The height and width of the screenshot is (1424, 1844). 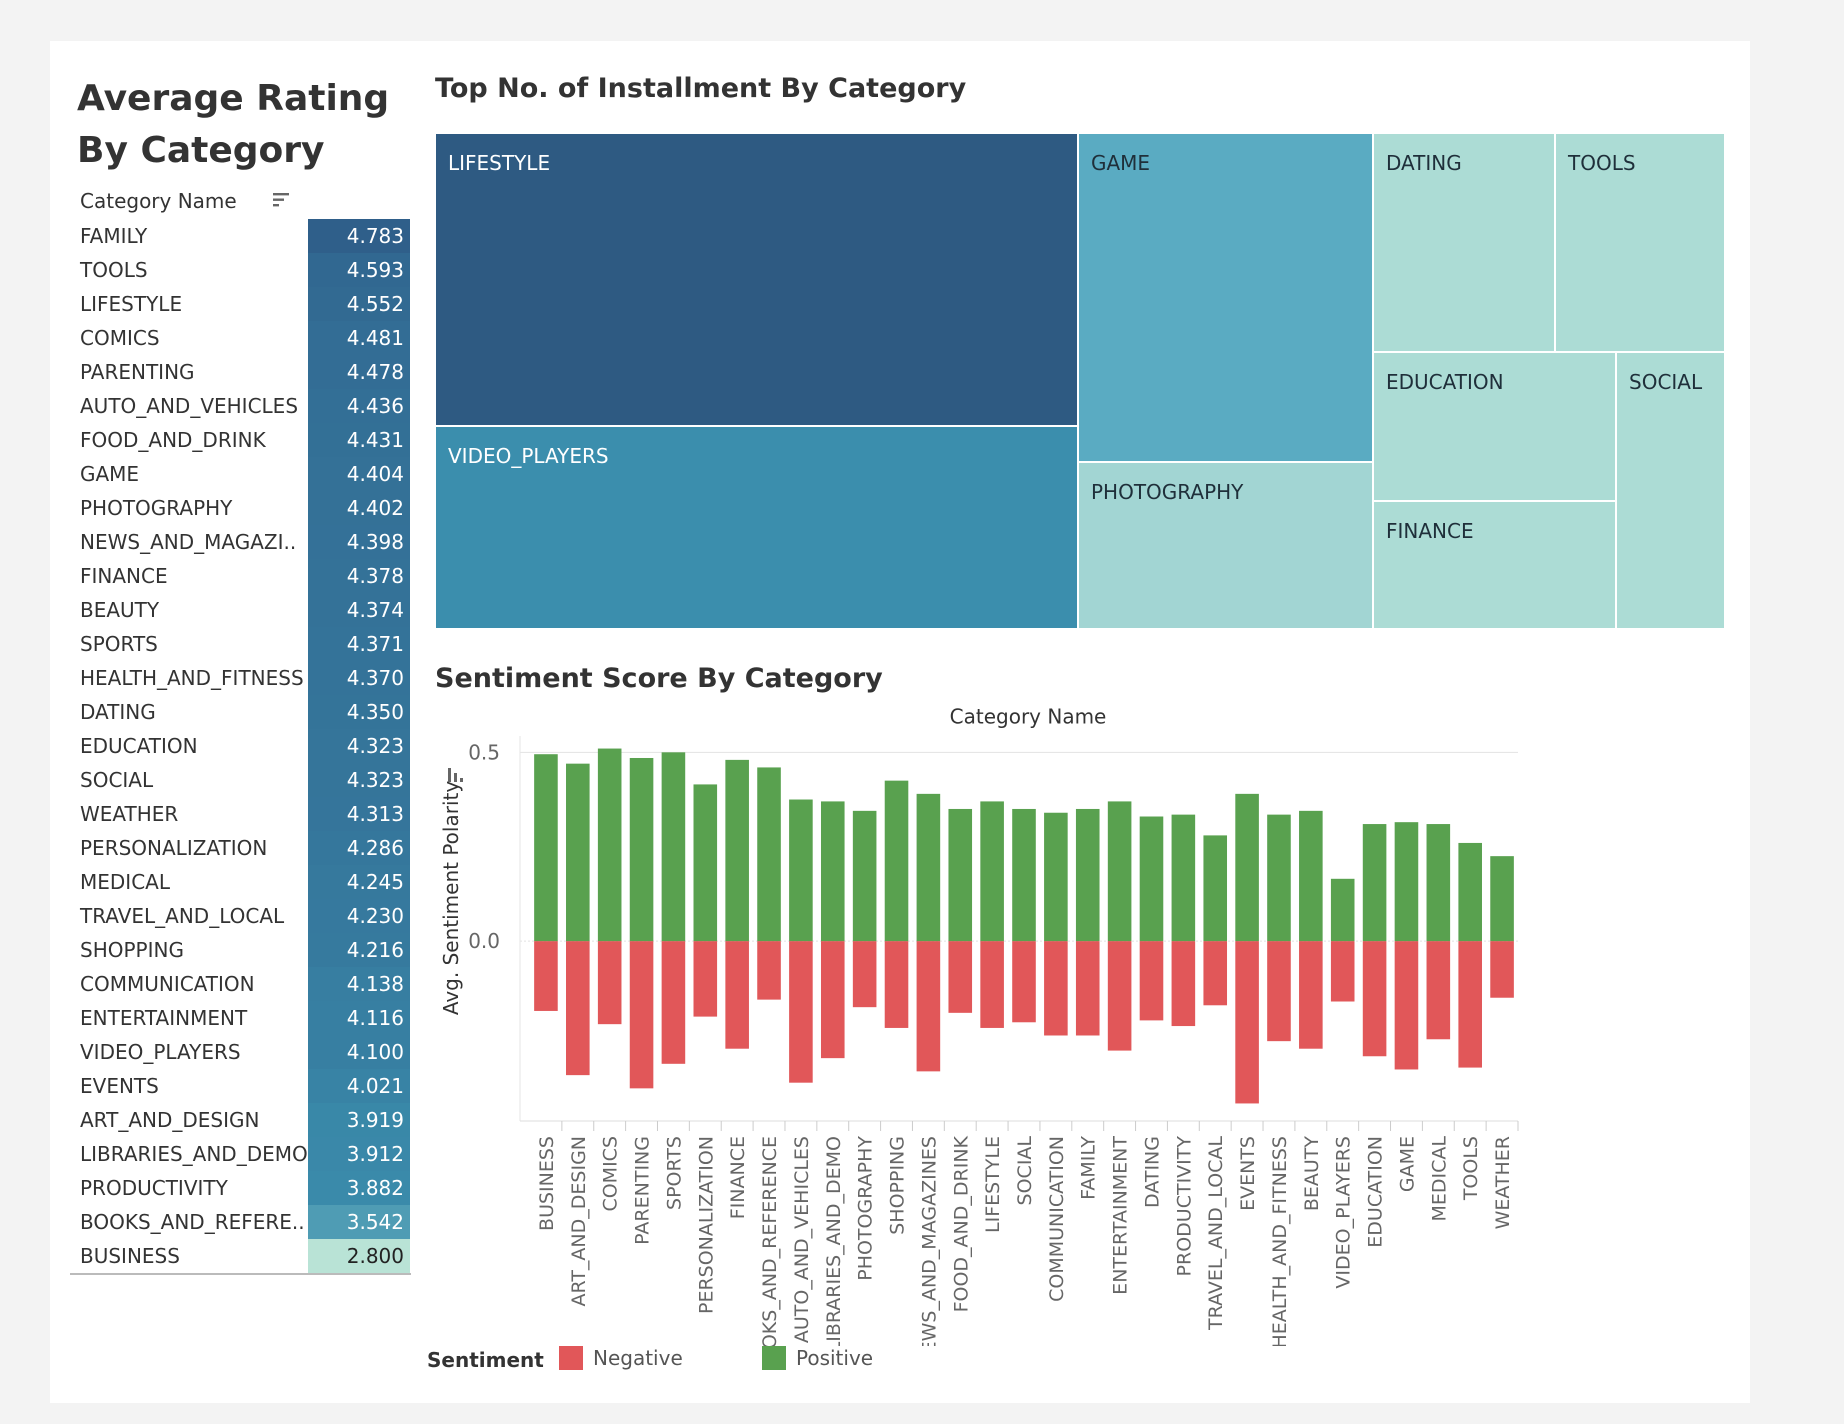 I want to click on rating-cell: 4.021, so click(x=359, y=1086).